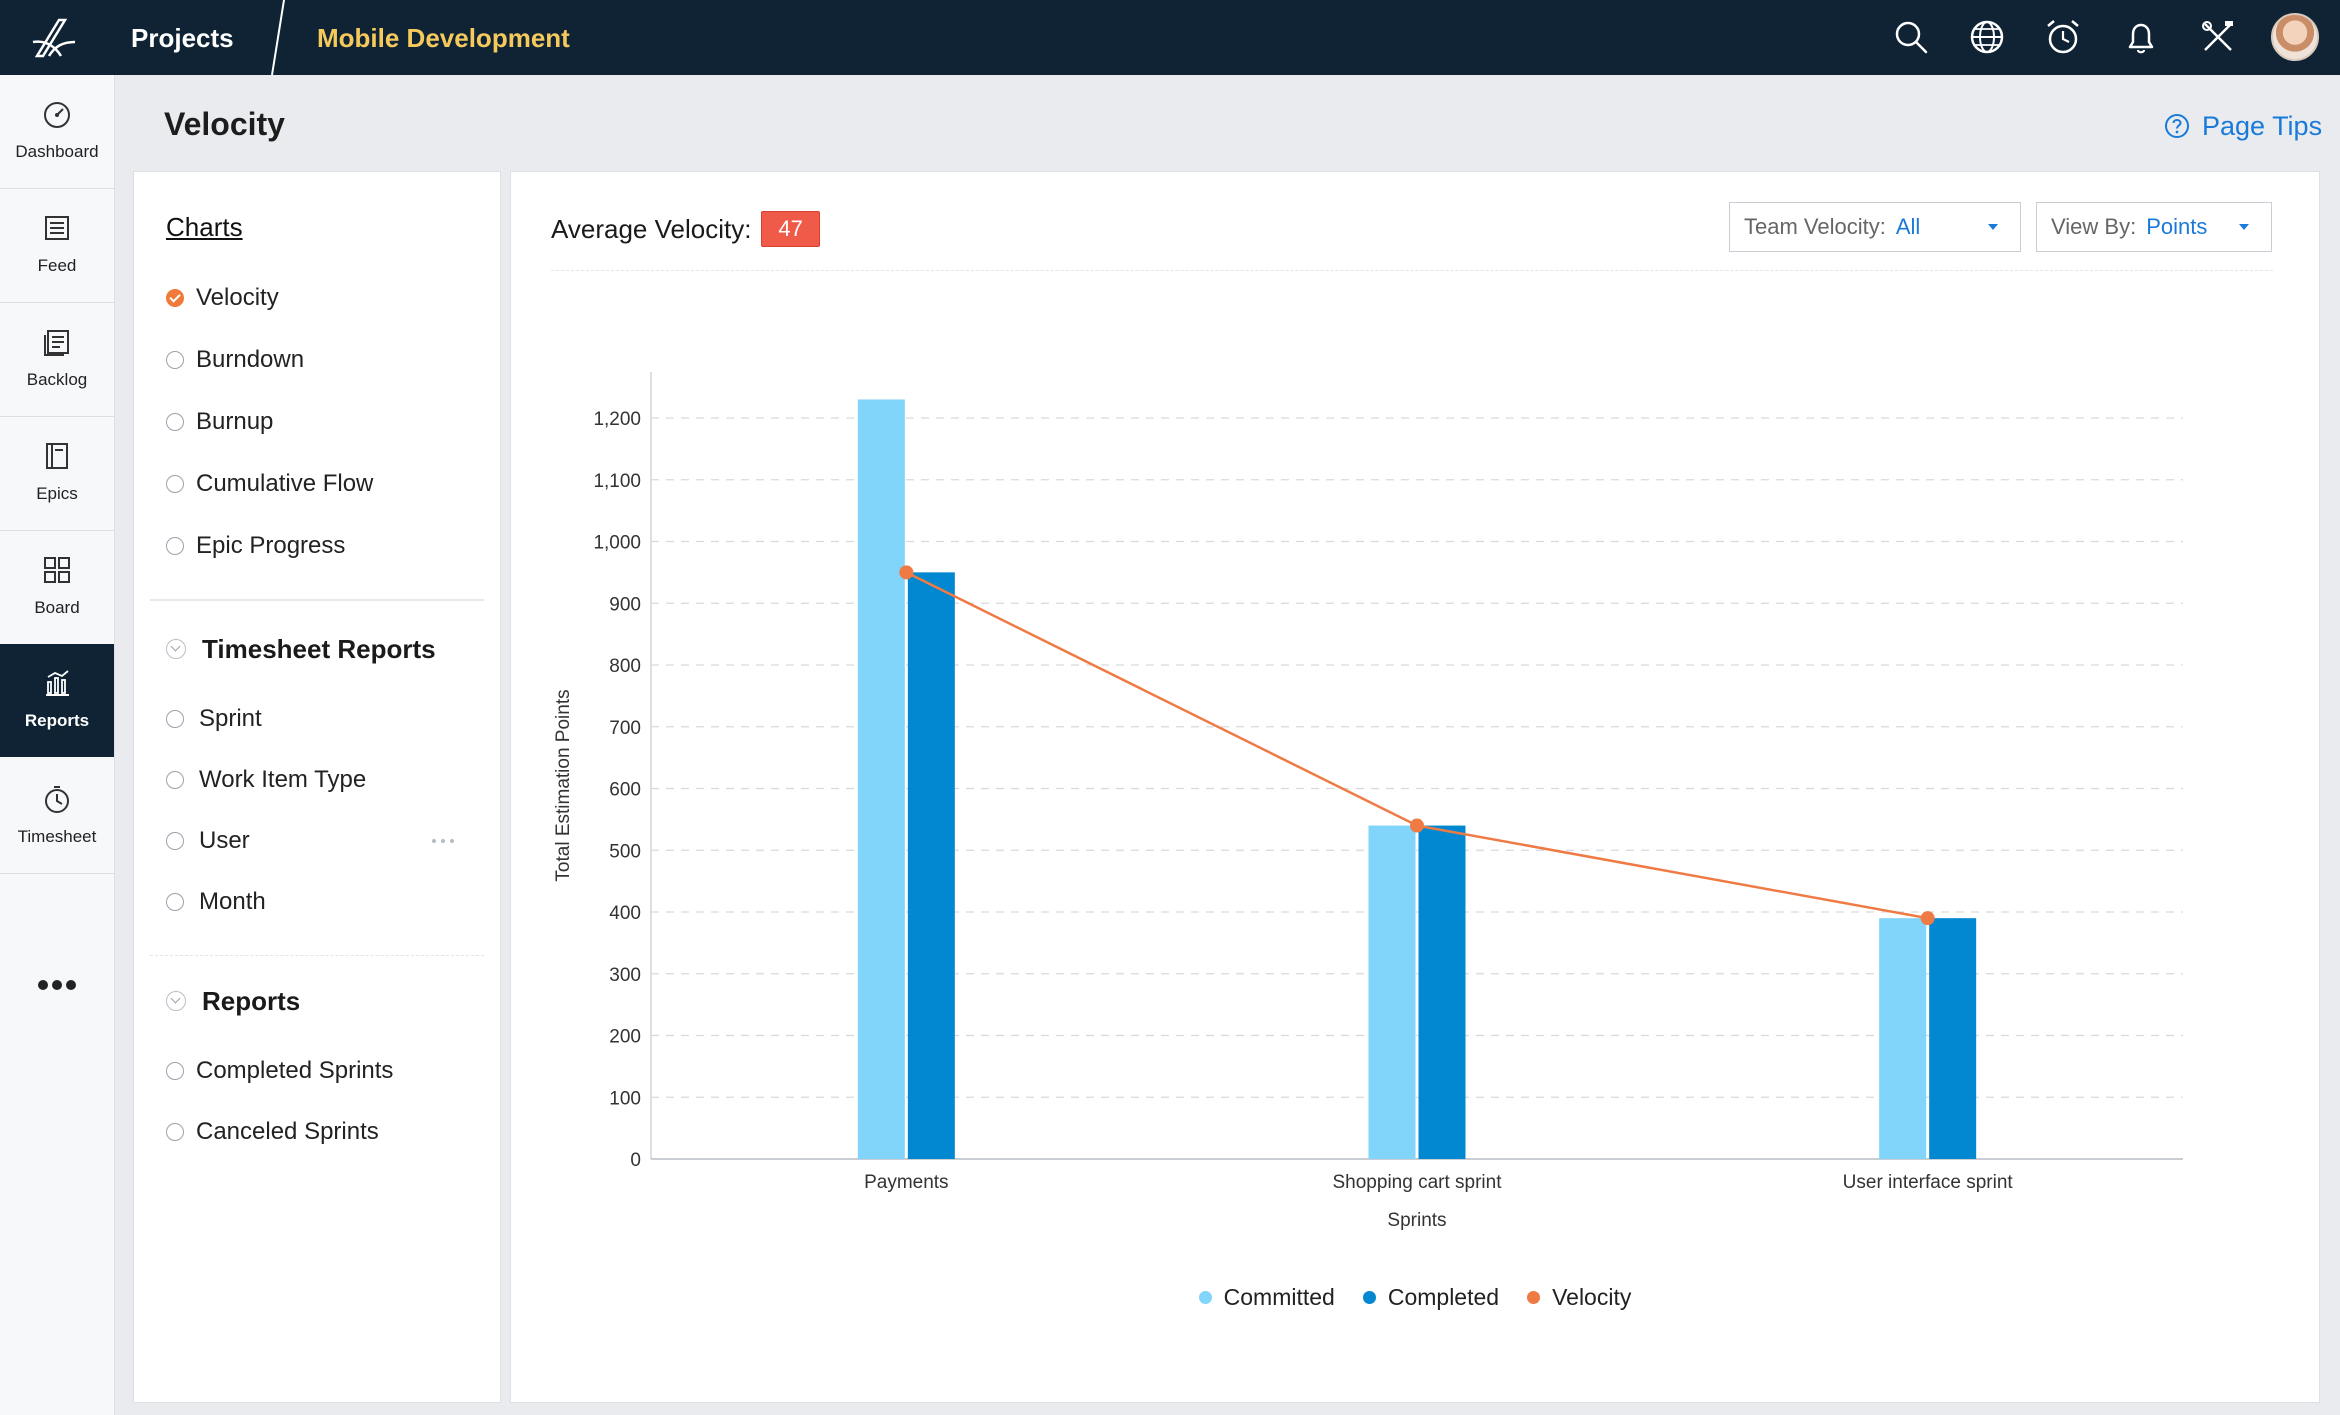 This screenshot has height=1415, width=2340. I want to click on dropdown-label: Team Velocity:, so click(1815, 226).